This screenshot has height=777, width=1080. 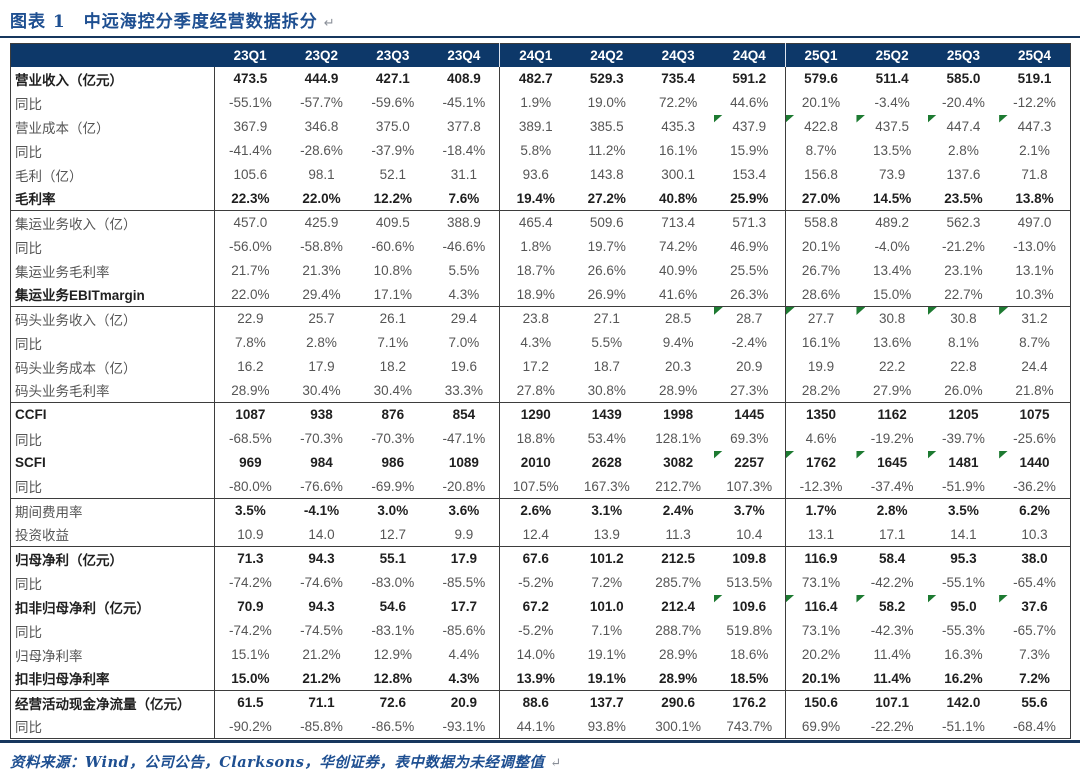 What do you see at coordinates (963, 583) in the screenshot?
I see `data-cell: -55.1%` at bounding box center [963, 583].